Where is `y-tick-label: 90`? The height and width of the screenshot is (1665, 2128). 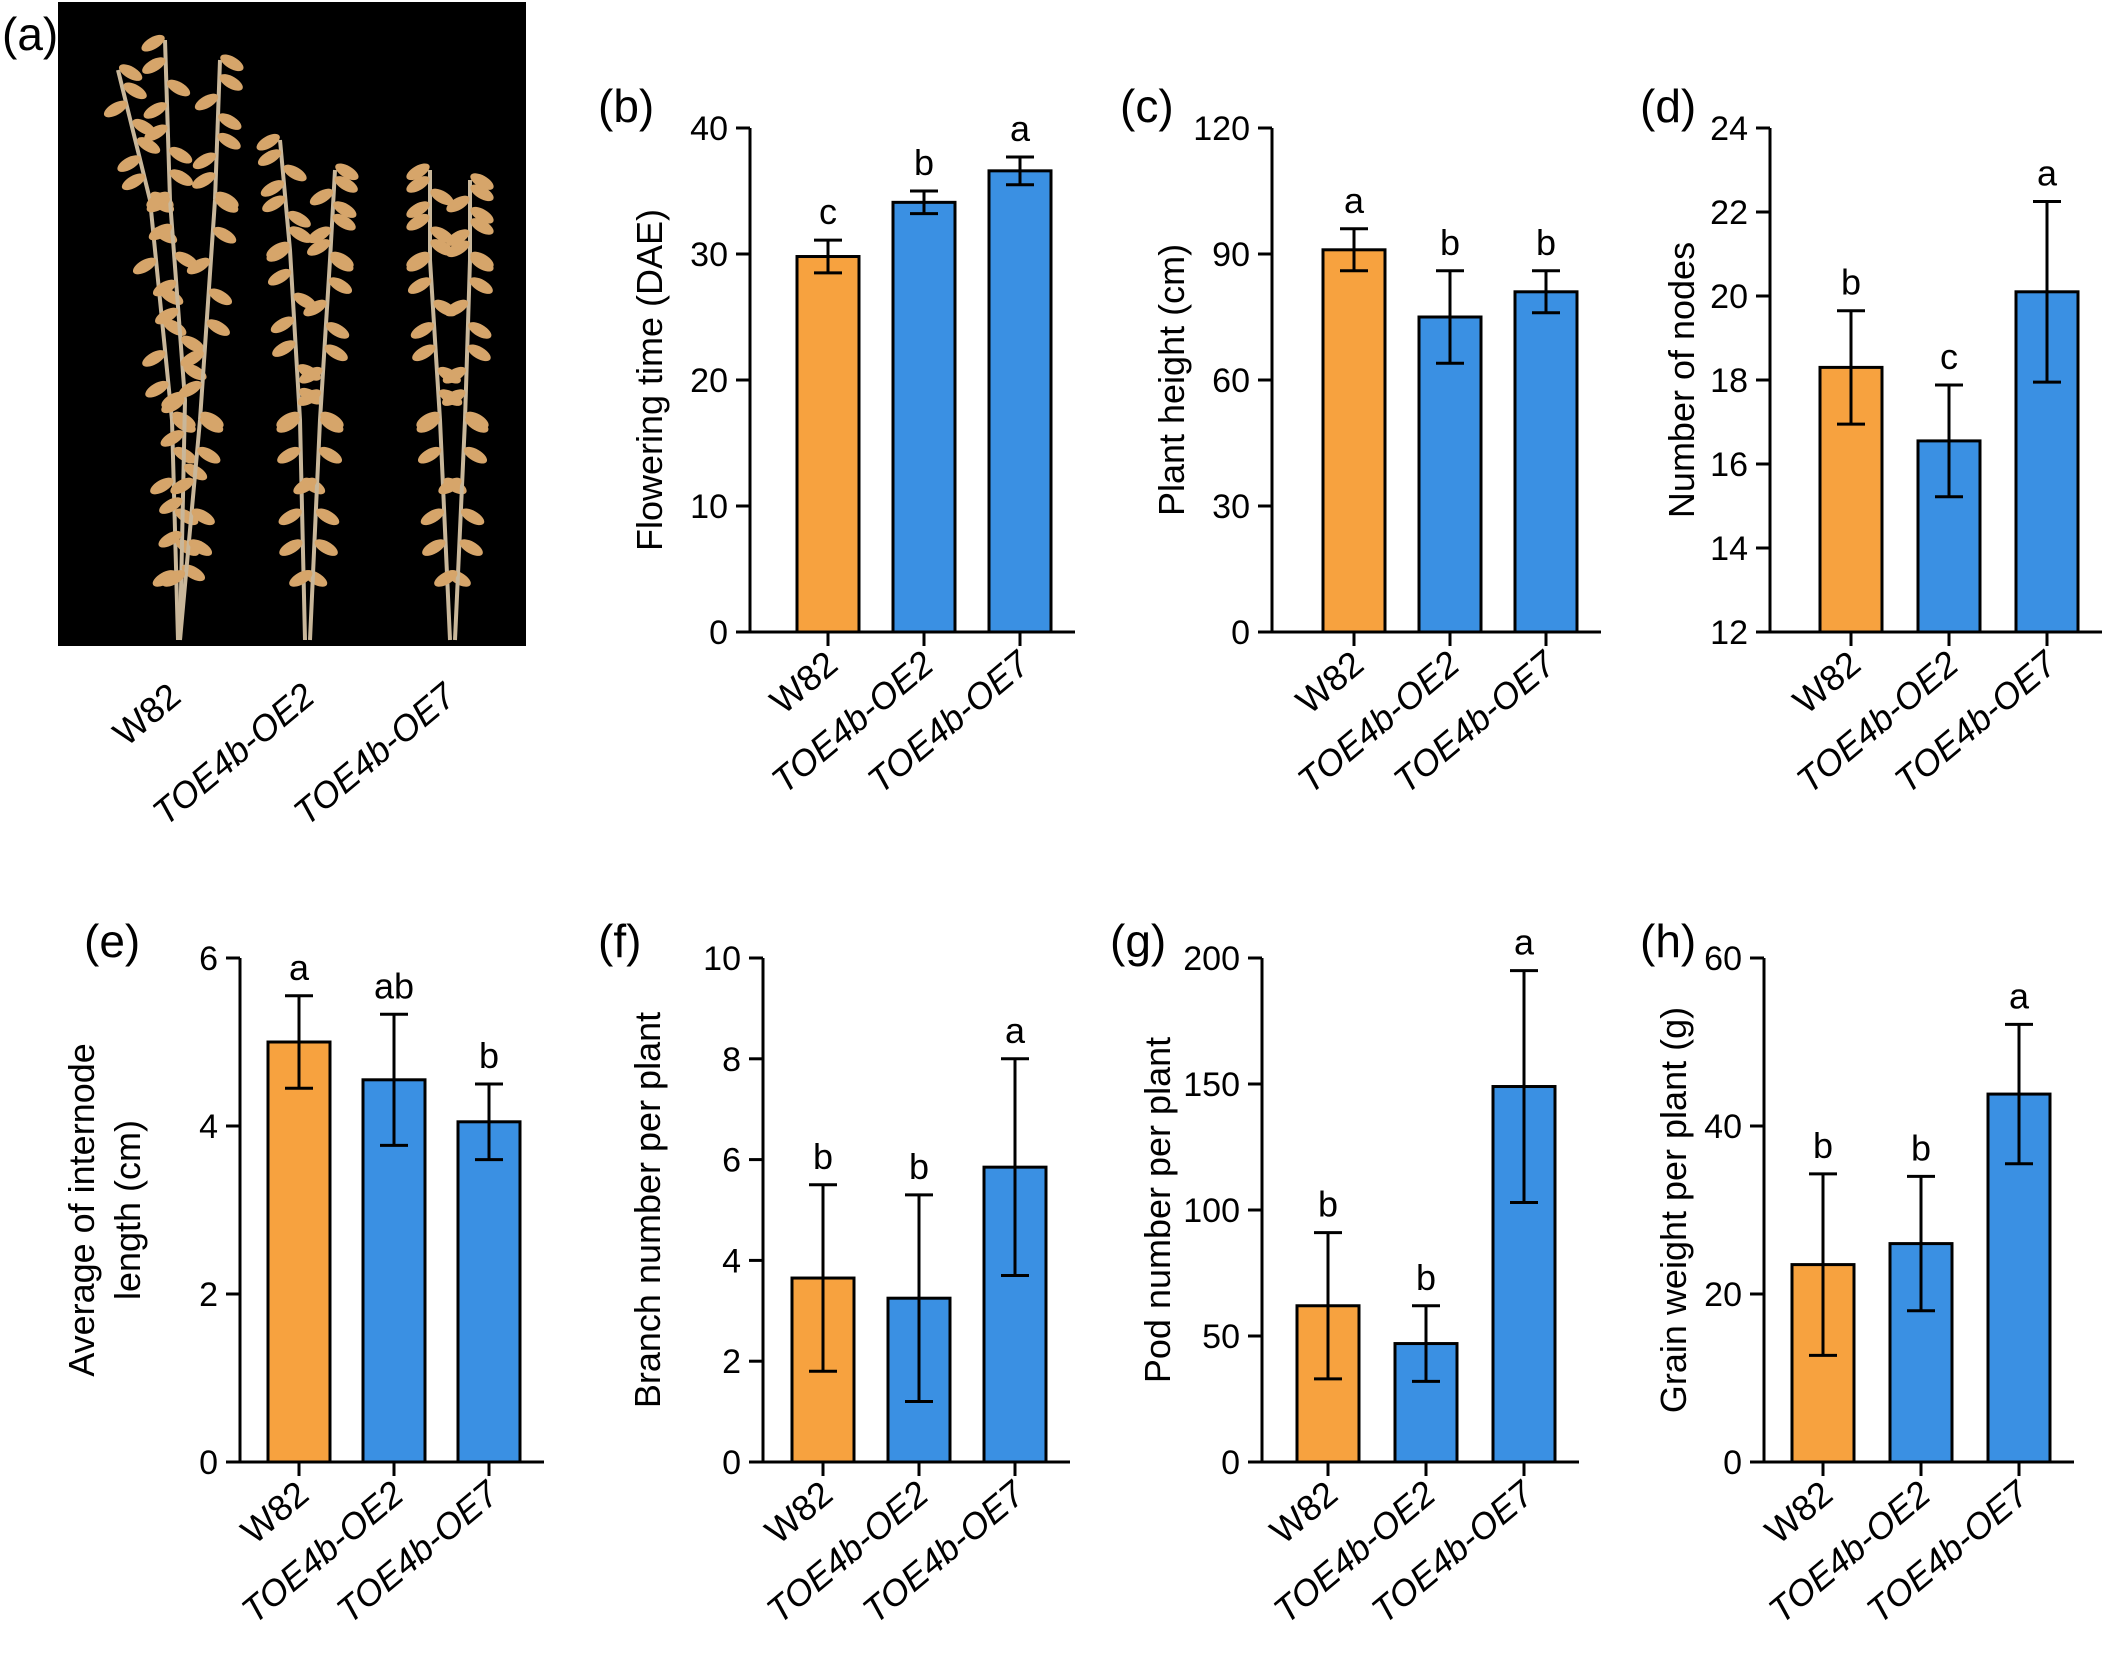 y-tick-label: 90 is located at coordinates (1231, 255).